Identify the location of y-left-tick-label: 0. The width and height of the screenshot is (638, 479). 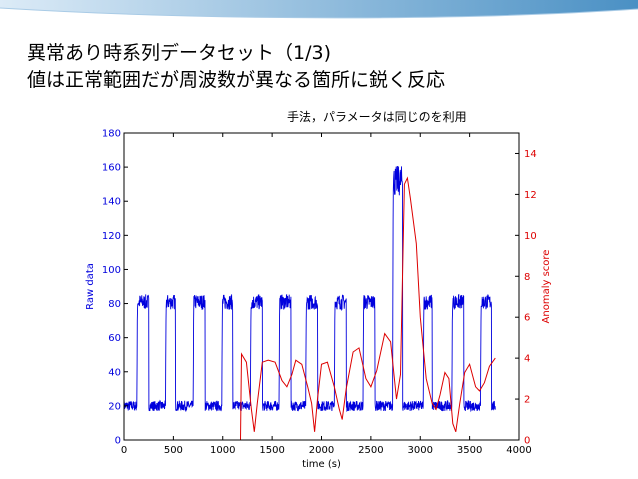
(118, 441).